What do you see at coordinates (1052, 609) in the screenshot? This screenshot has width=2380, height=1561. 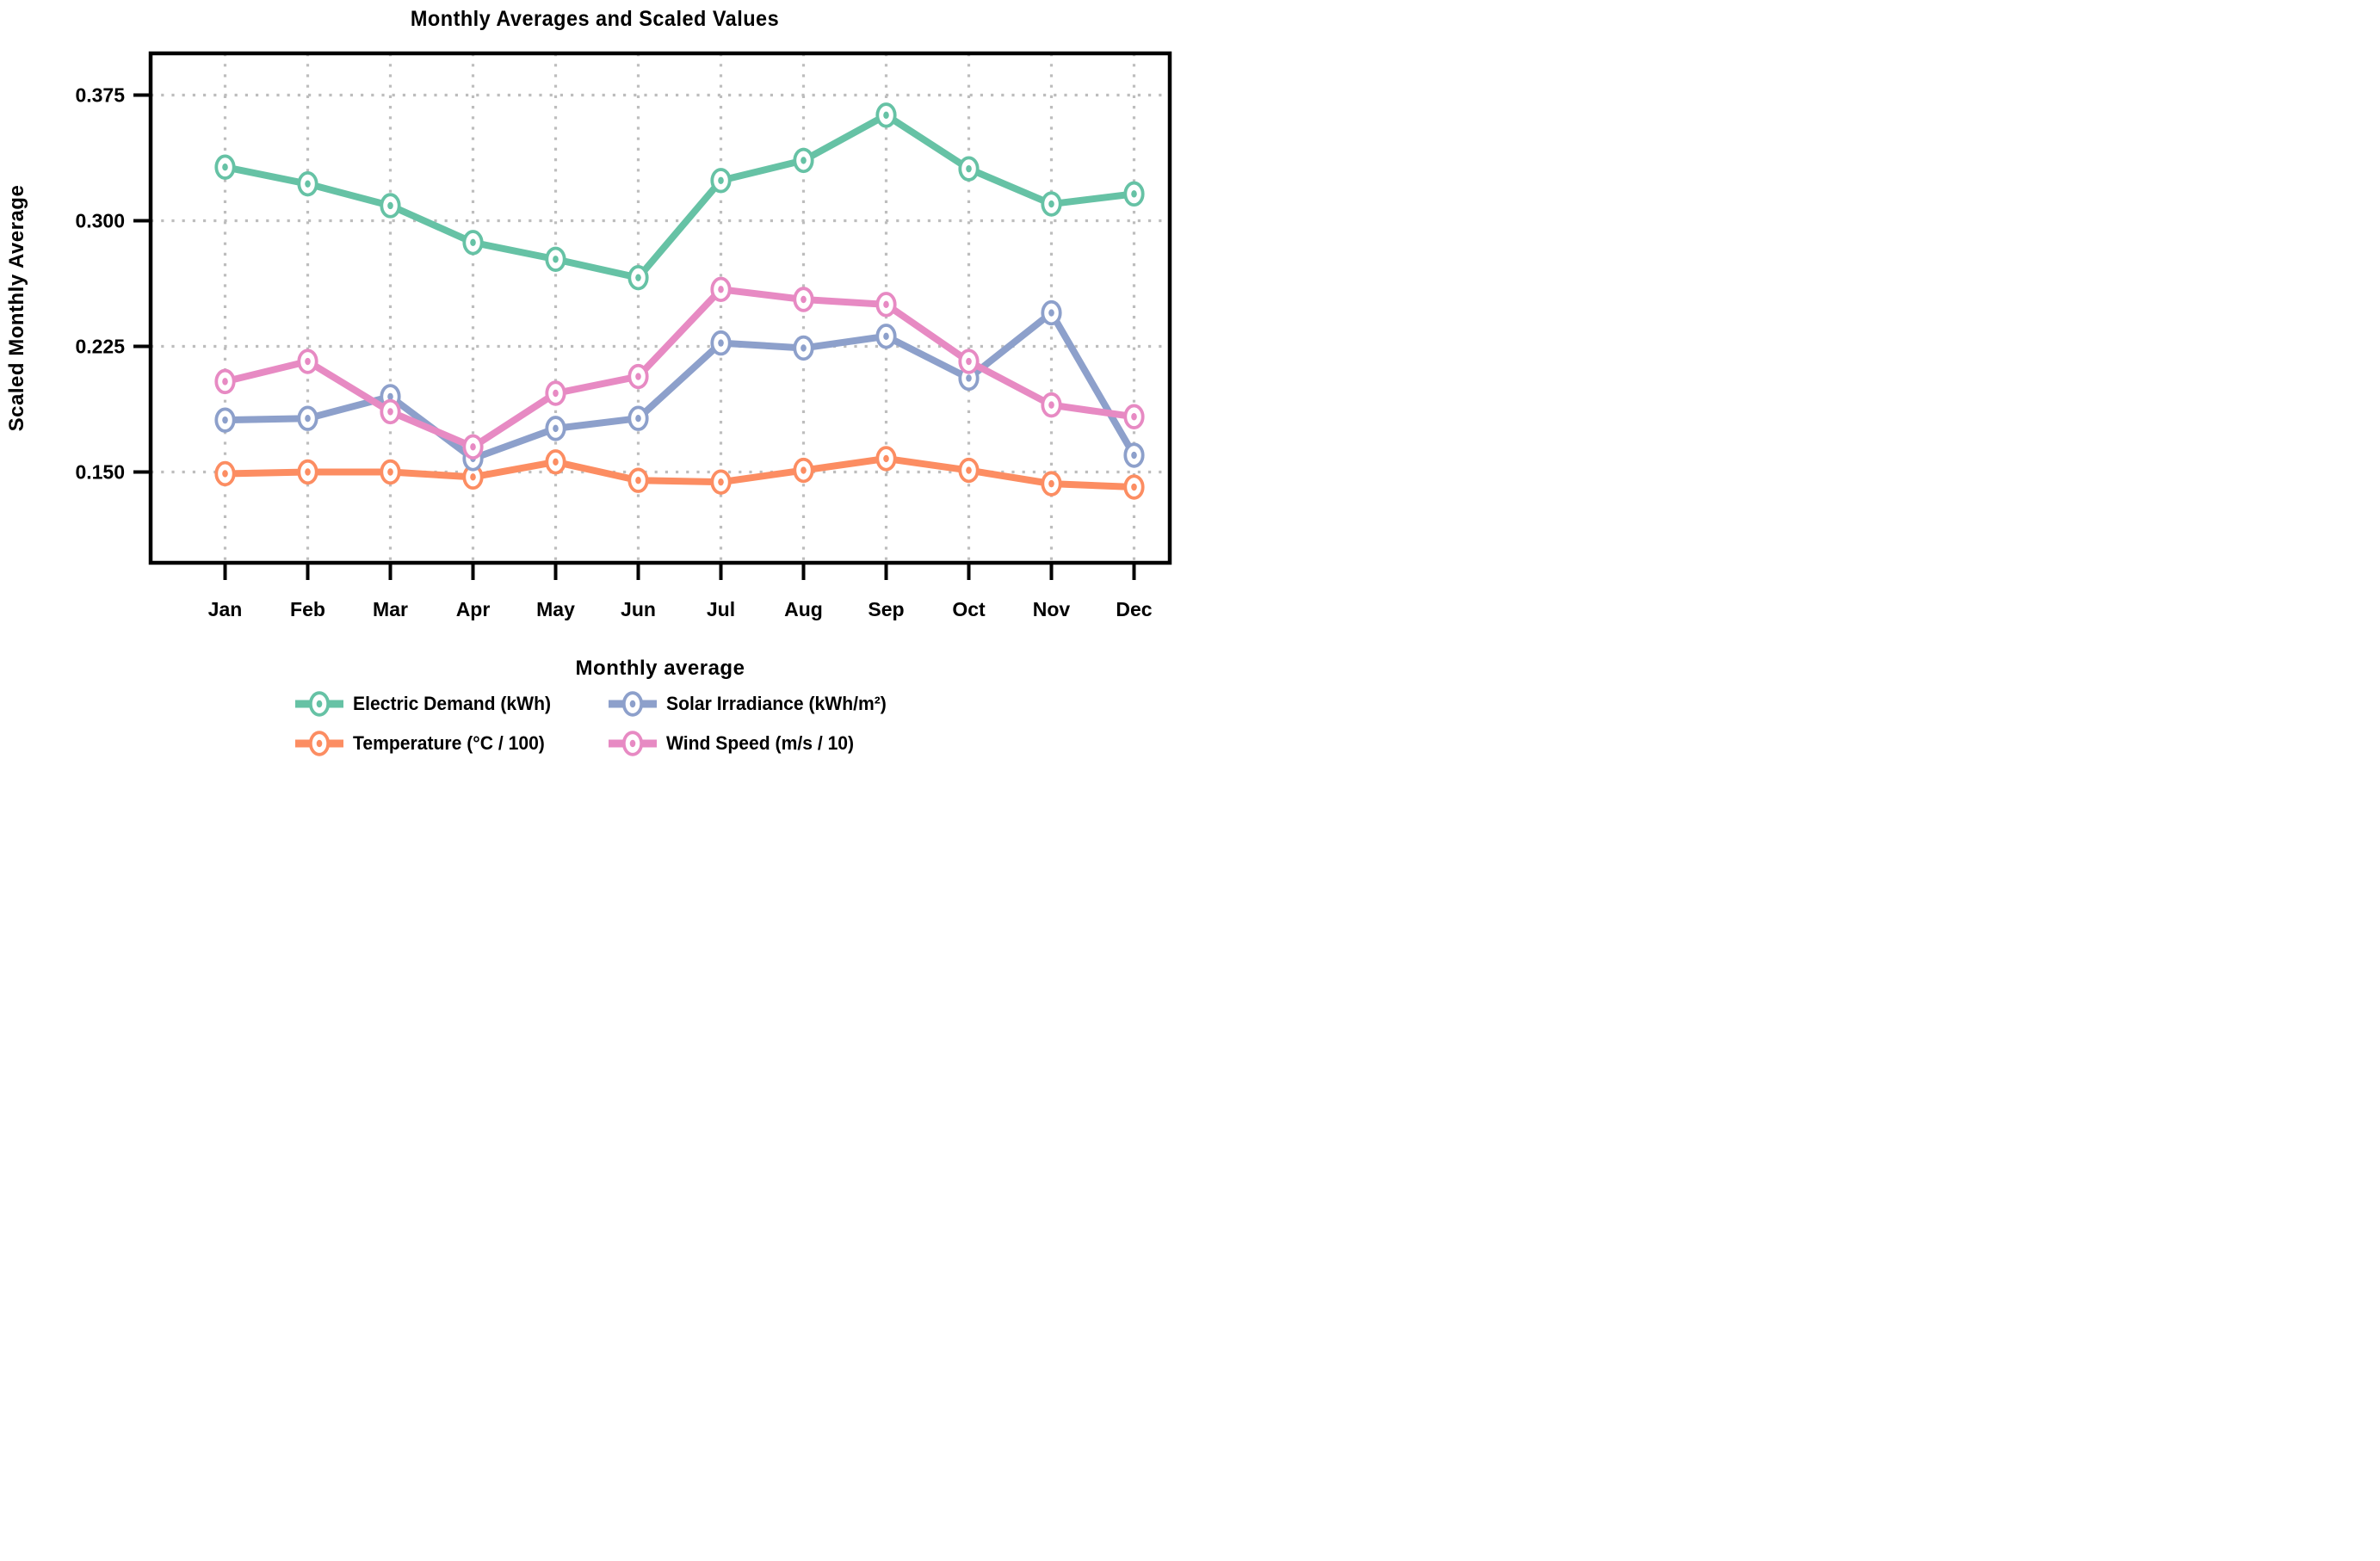 I see `x-tick-label: Nov` at bounding box center [1052, 609].